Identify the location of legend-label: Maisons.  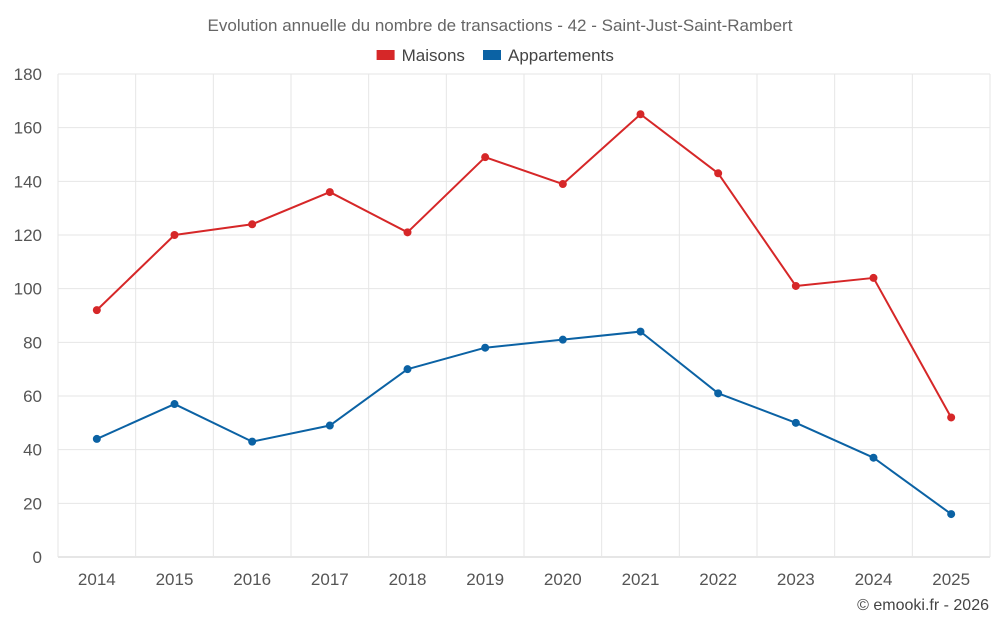
(433, 55).